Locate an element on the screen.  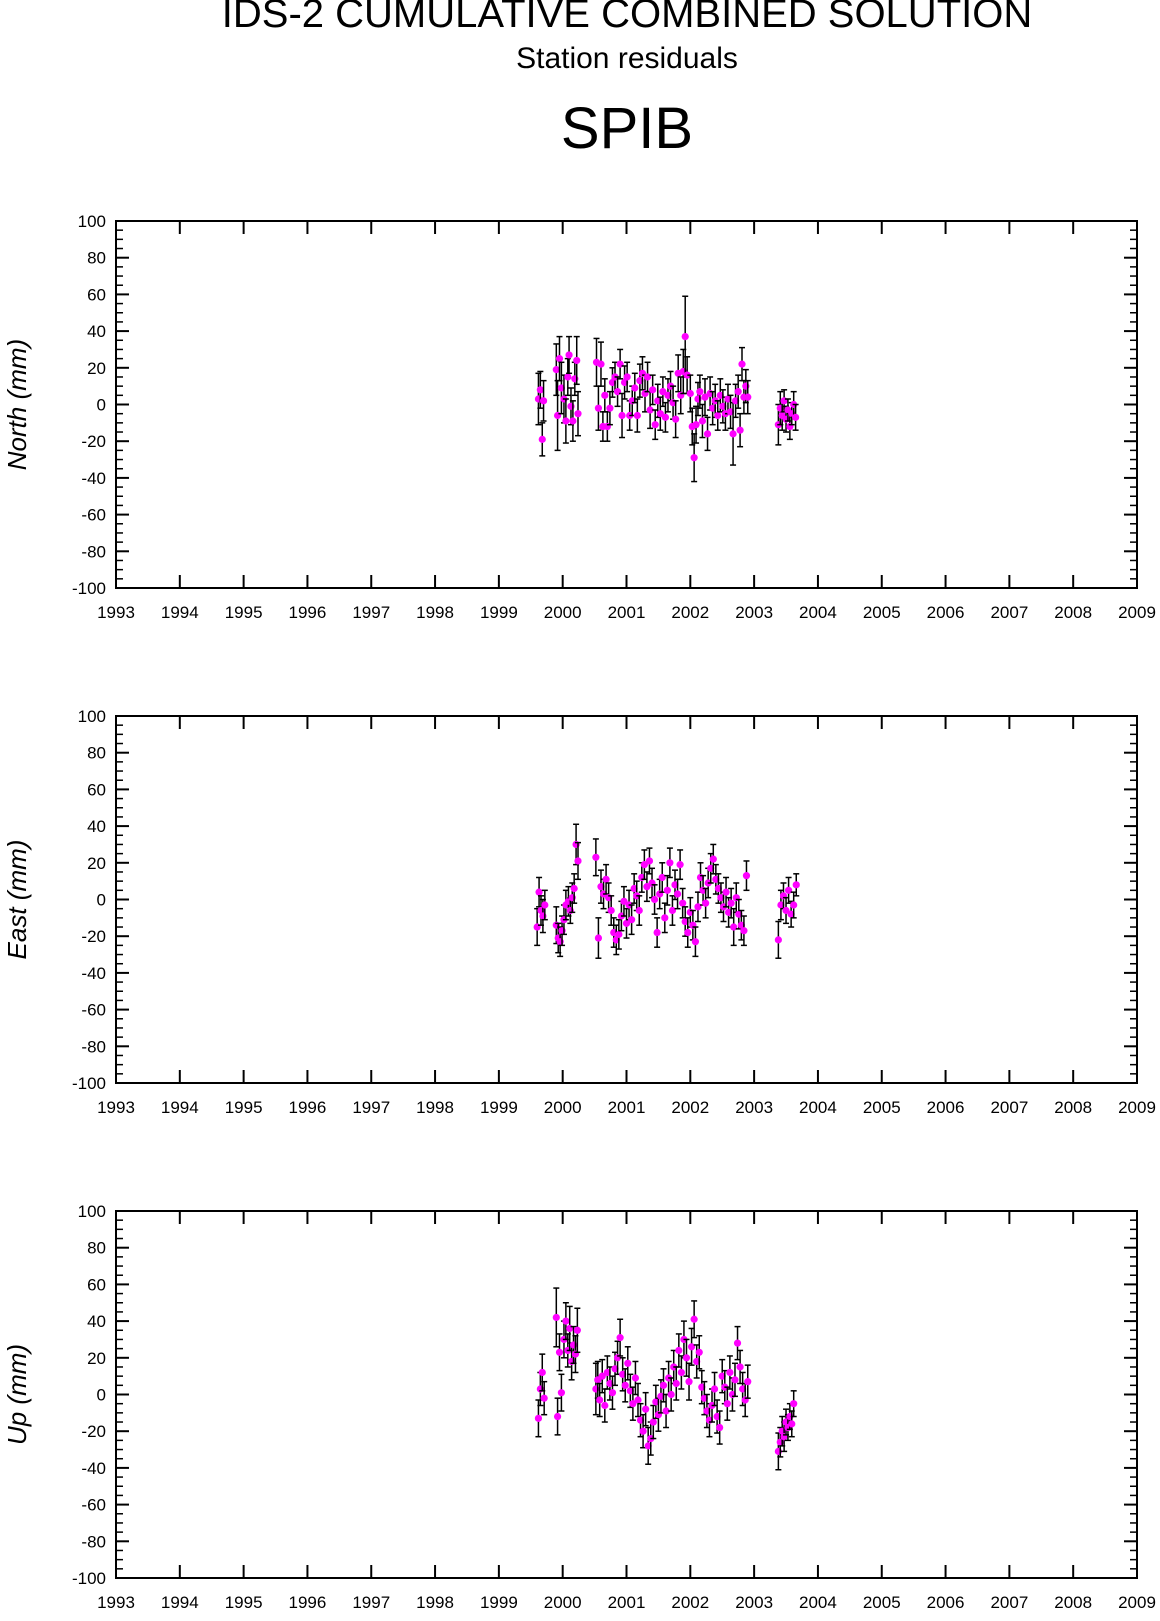
up-x-tick-label: 2005 is located at coordinates (882, 1602).